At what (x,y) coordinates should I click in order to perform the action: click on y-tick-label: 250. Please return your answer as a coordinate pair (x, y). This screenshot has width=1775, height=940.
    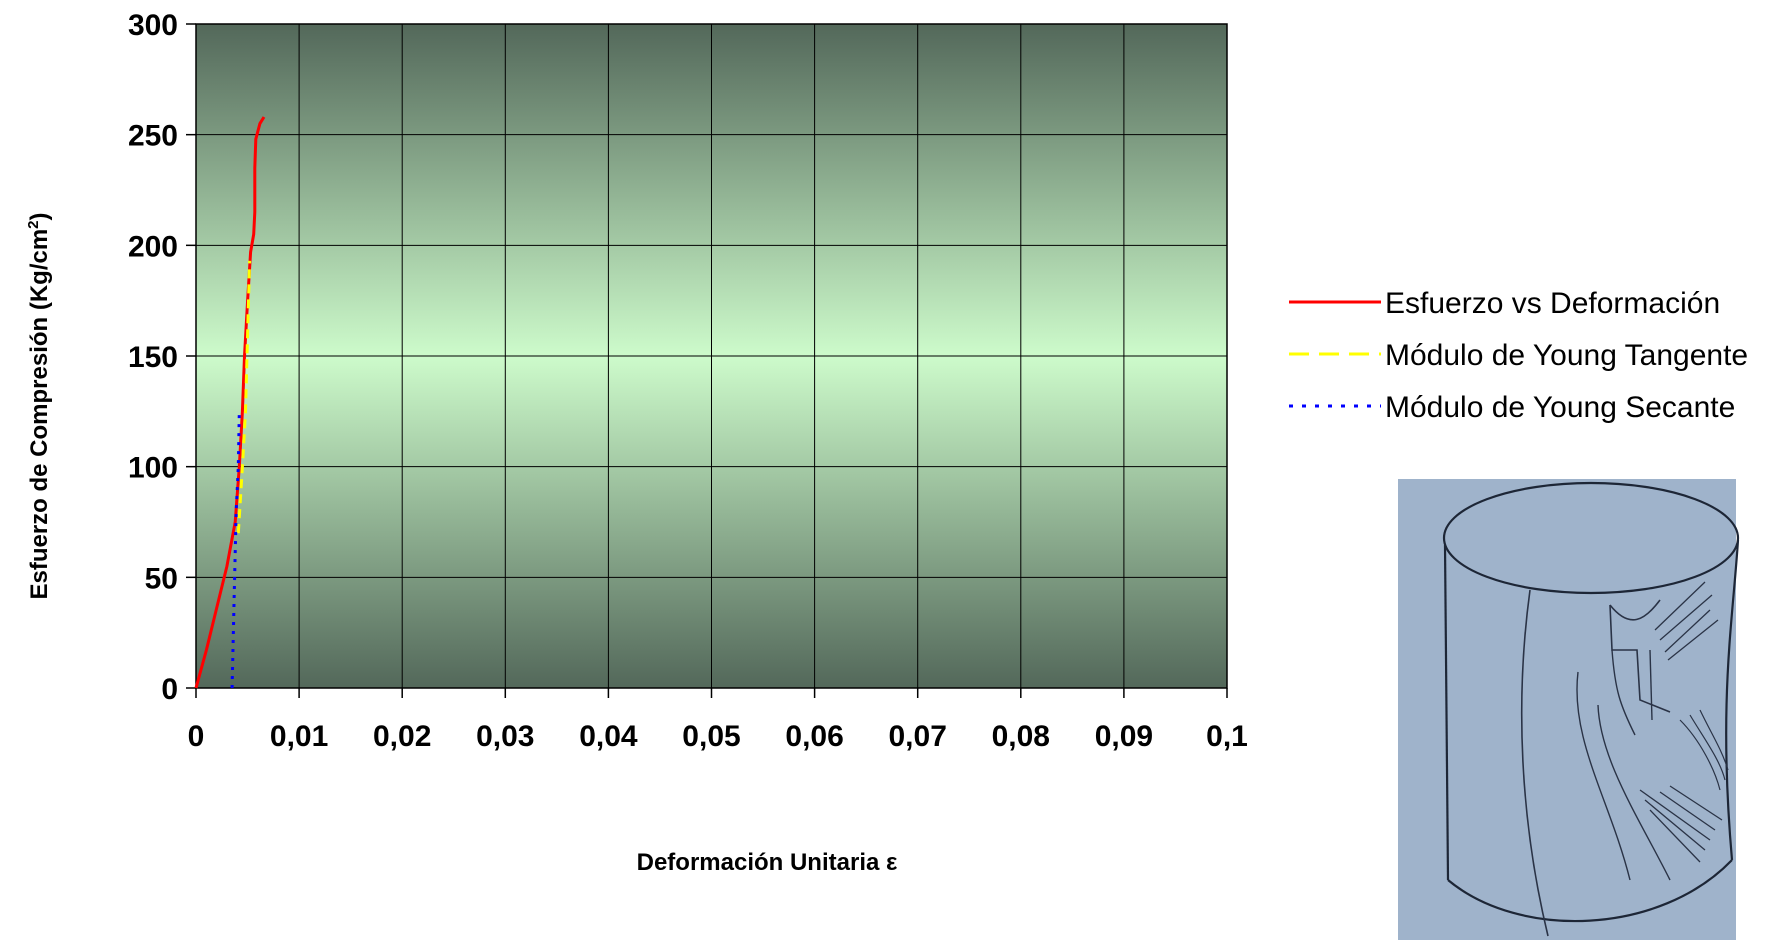
    Looking at the image, I should click on (153, 136).